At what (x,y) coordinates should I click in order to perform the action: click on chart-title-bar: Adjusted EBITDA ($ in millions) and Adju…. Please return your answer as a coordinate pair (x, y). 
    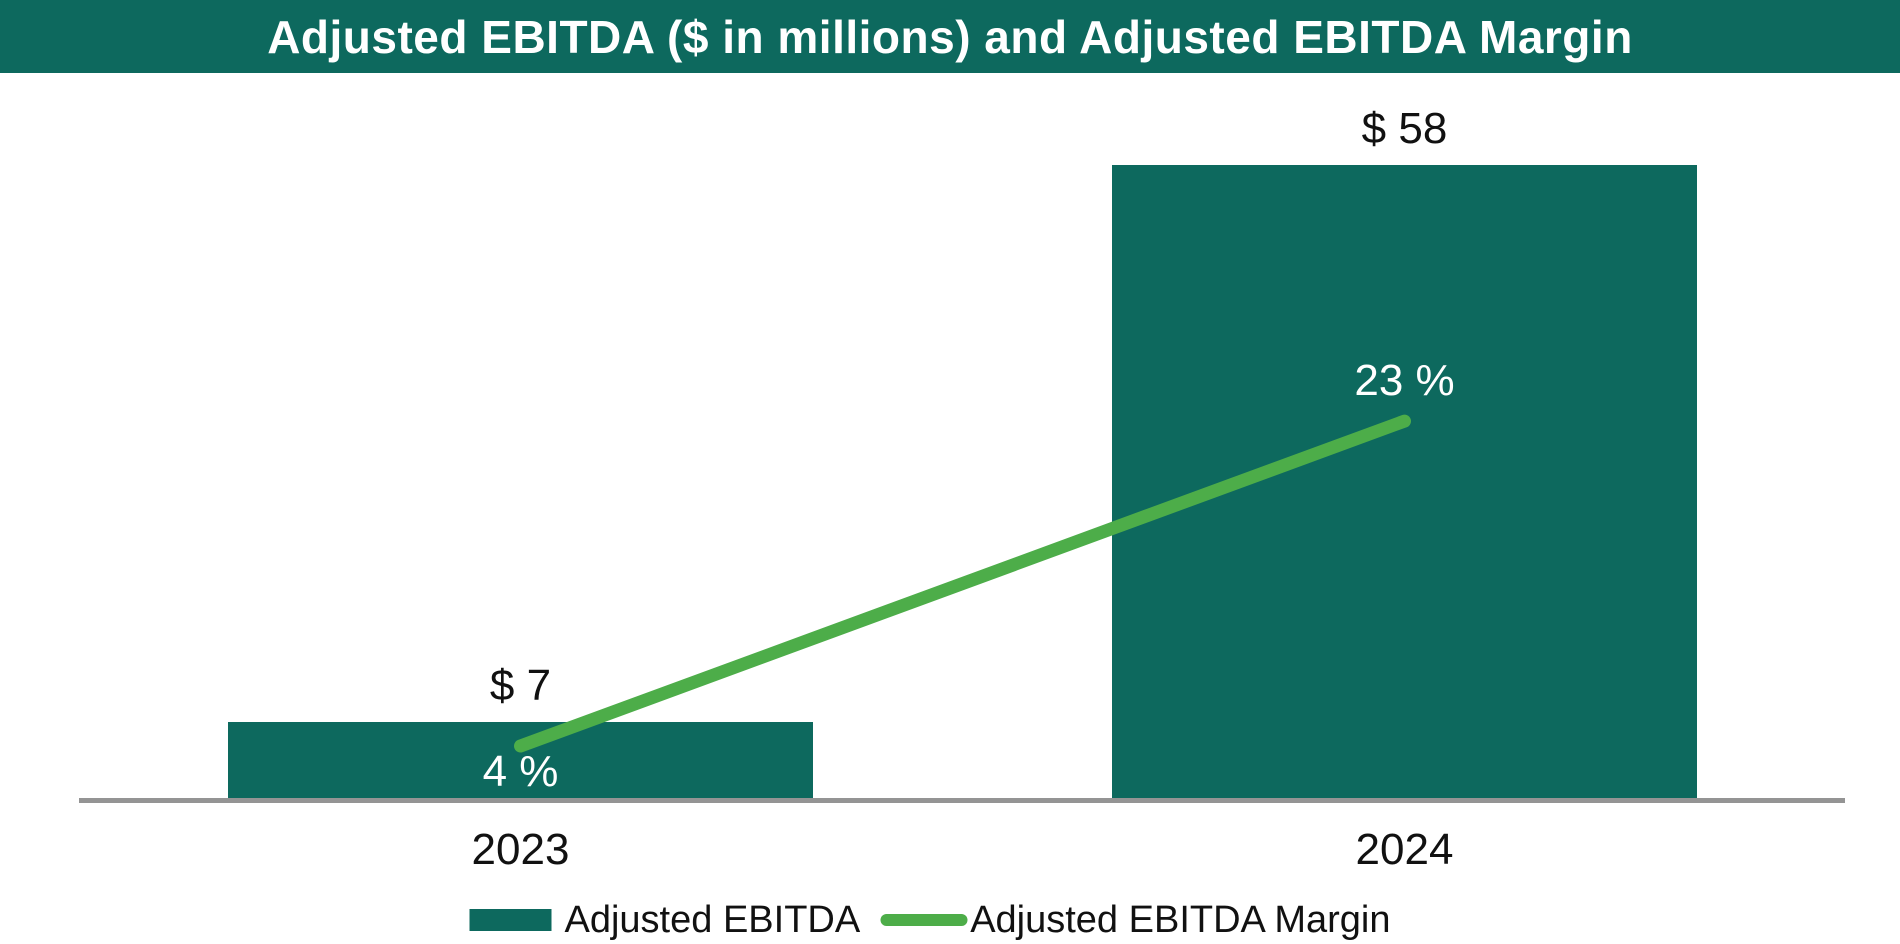
    Looking at the image, I should click on (950, 36).